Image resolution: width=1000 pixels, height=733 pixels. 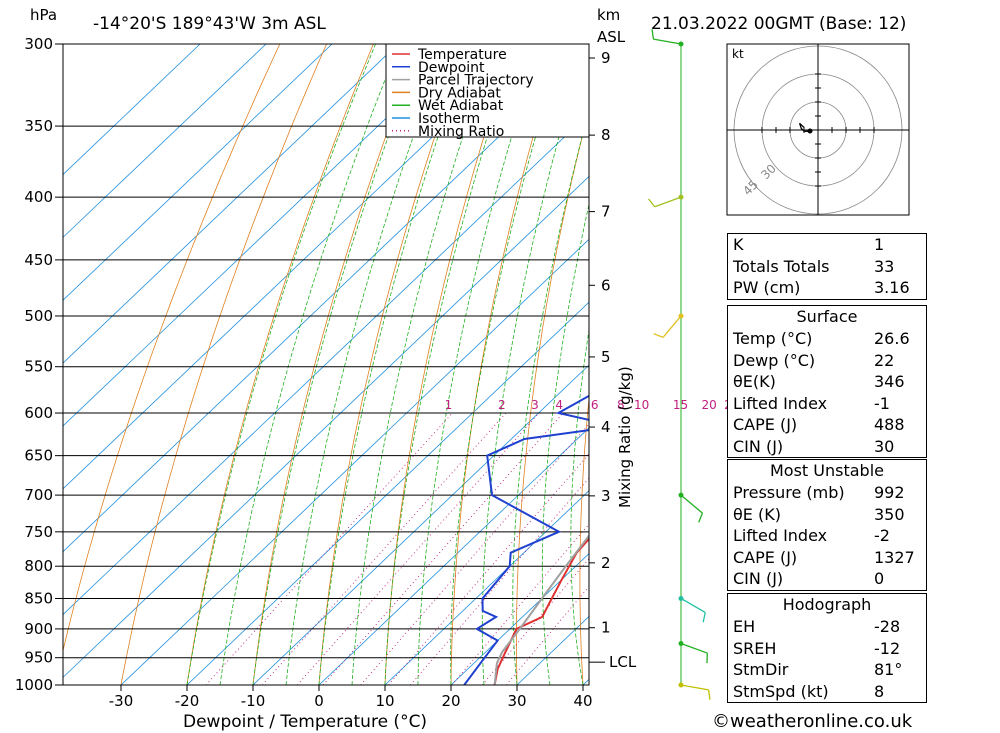 What do you see at coordinates (461, 132) in the screenshot?
I see `legend-item-label: Mixing Ratio` at bounding box center [461, 132].